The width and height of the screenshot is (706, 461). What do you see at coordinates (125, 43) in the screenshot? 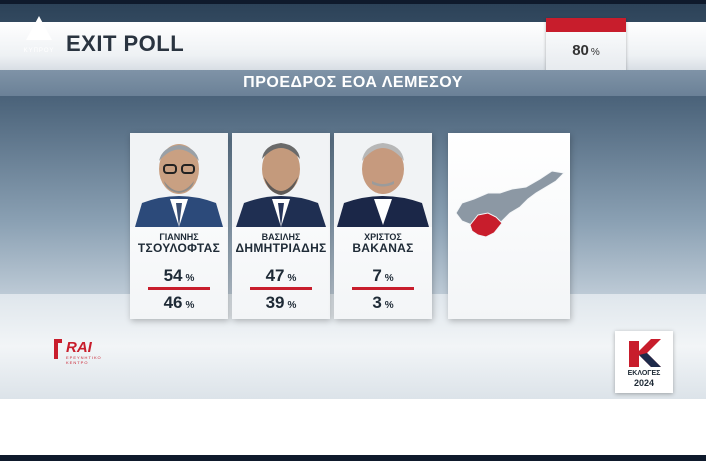
I see `page-title: EXIT POLL` at bounding box center [125, 43].